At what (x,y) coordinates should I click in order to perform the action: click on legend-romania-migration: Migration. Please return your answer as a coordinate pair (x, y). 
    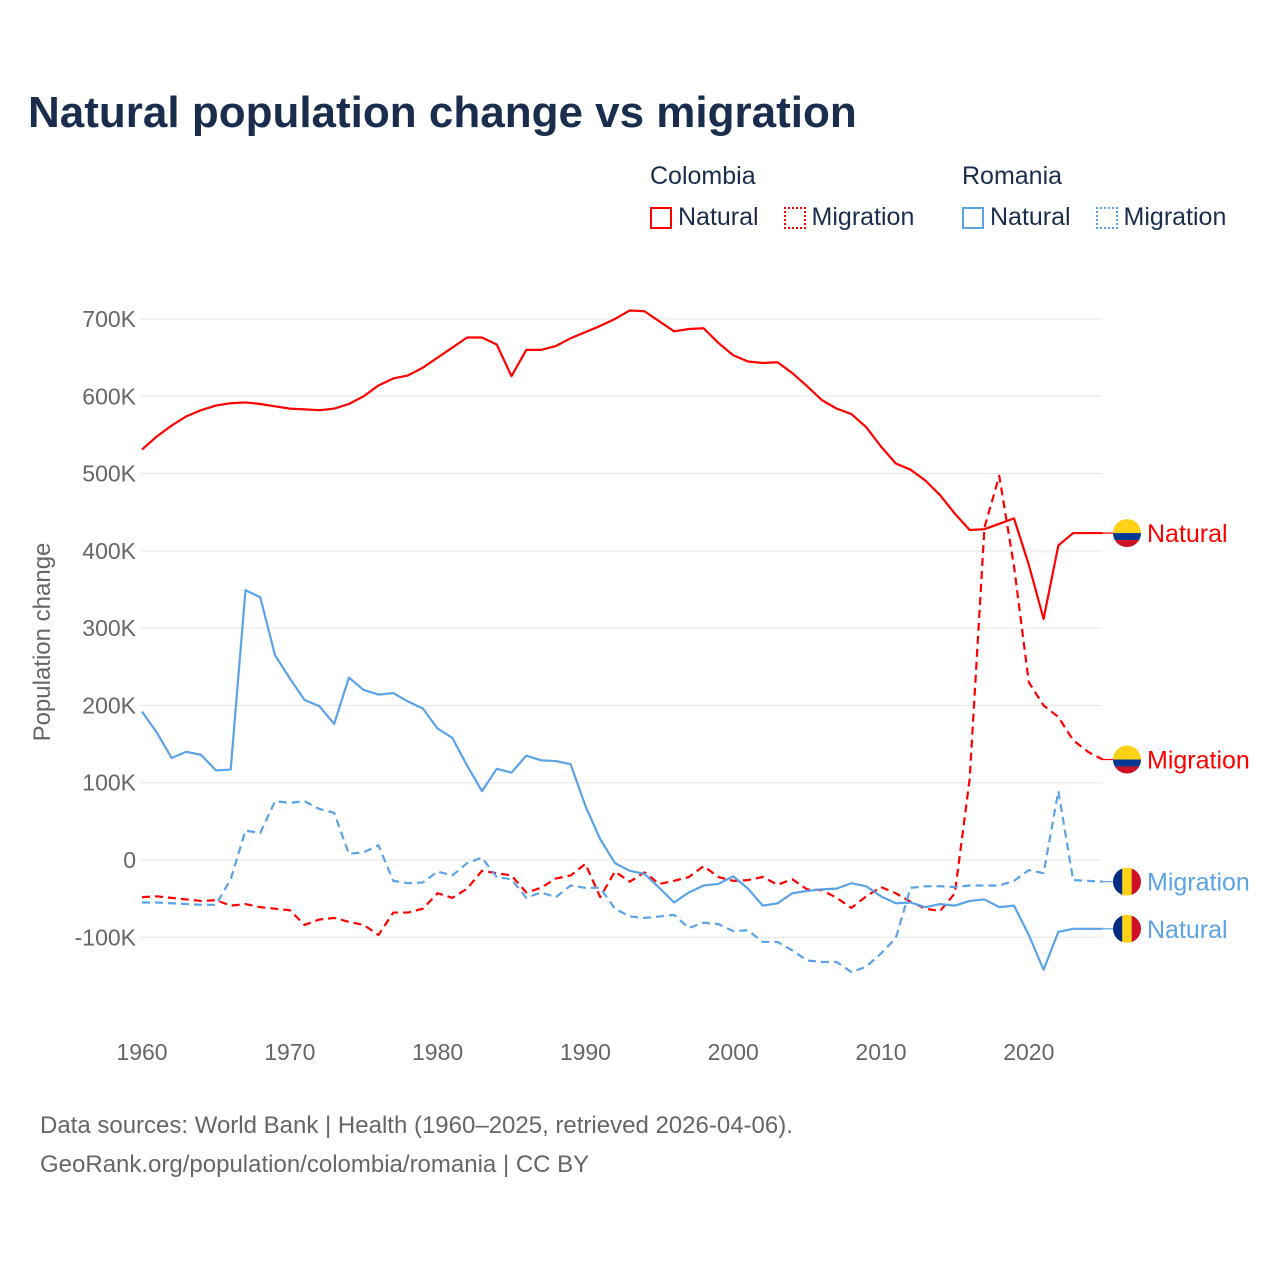
    Looking at the image, I should click on (1161, 217).